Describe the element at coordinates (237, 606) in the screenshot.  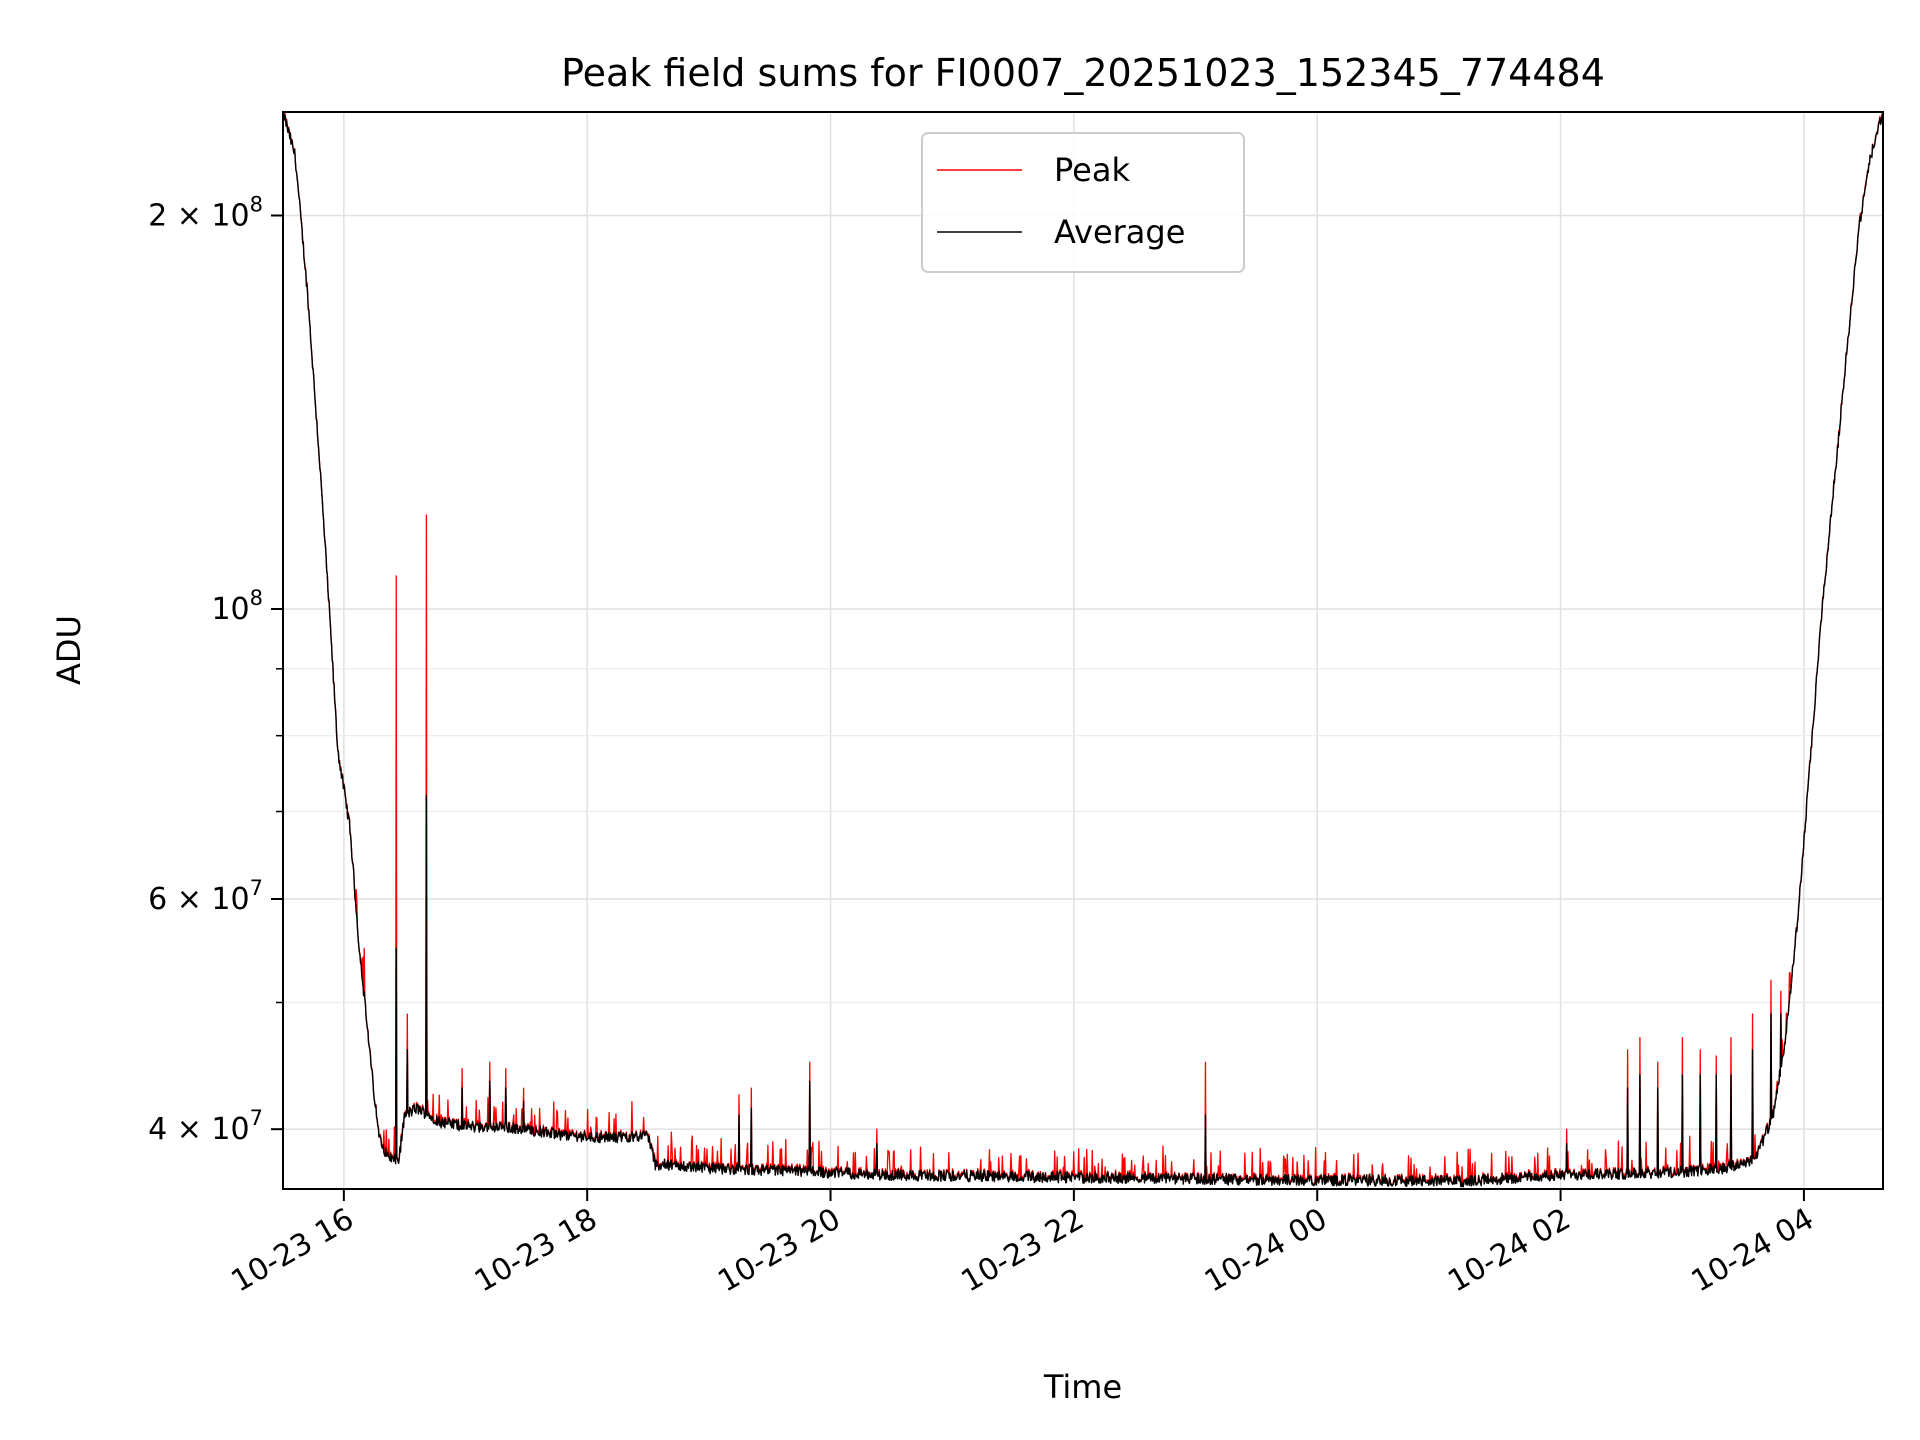
I see `y-tick-label: 108` at that location.